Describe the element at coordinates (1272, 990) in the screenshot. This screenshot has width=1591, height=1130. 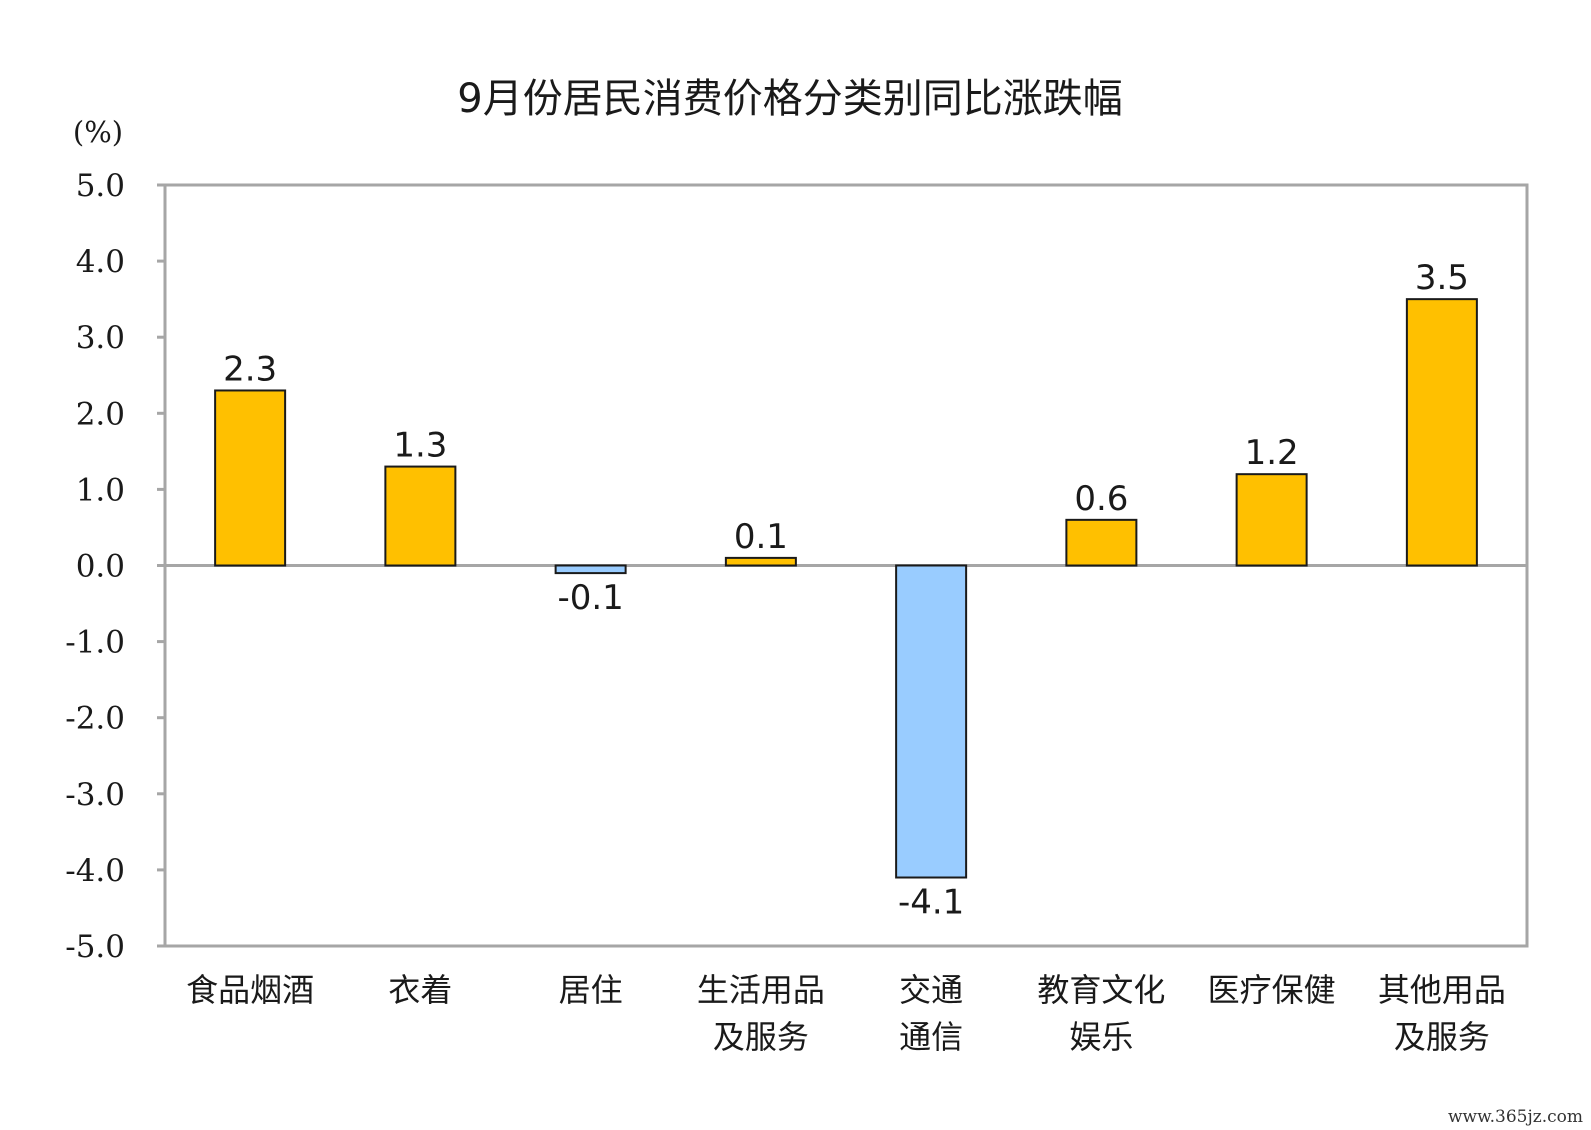
I see `x-category-label: 医疗保健` at that location.